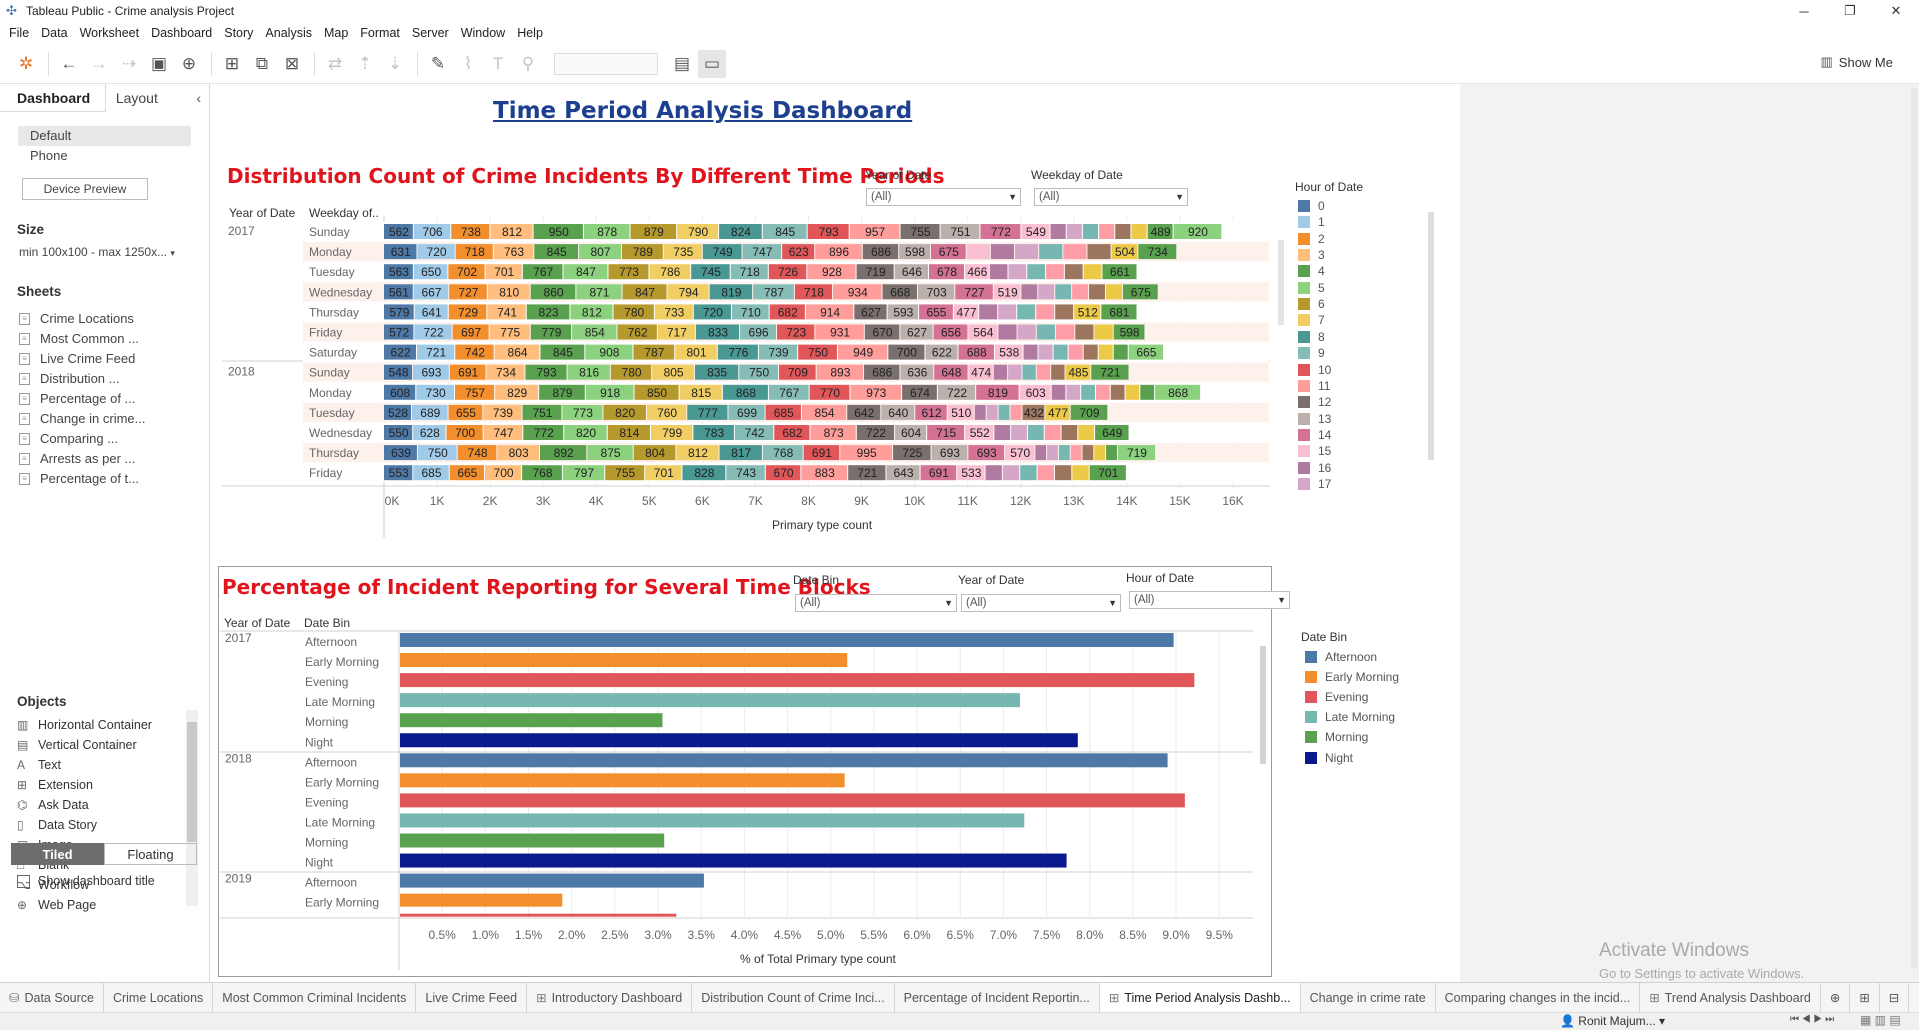 This screenshot has width=1919, height=1030. I want to click on hour-legend-item: 7, so click(1311, 320).